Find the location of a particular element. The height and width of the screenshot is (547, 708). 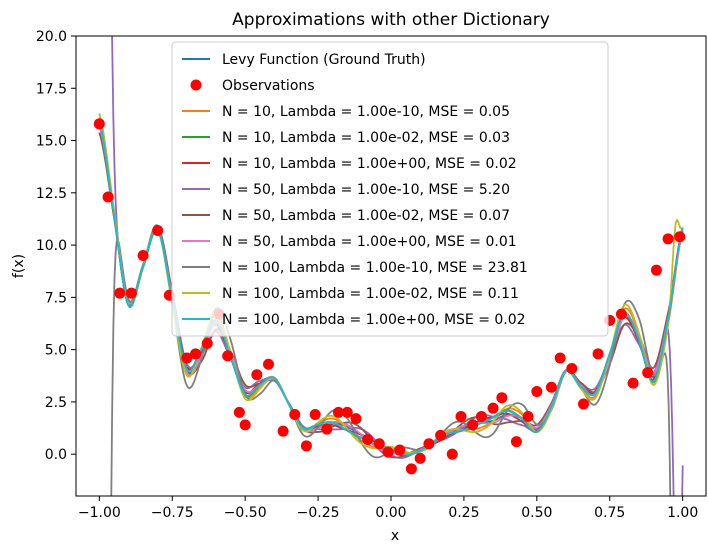

y-axis-label: f(x) is located at coordinates (19, 266).